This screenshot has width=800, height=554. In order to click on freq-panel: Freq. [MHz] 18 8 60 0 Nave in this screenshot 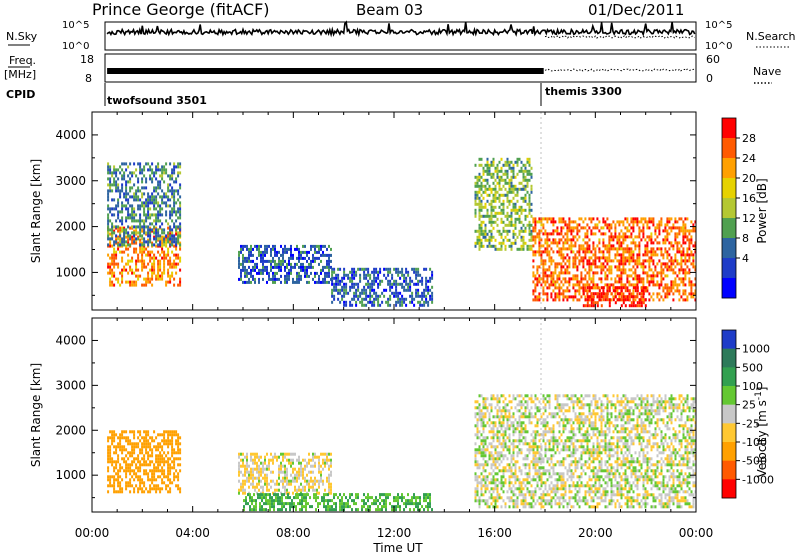, I will do `click(392, 69)`.